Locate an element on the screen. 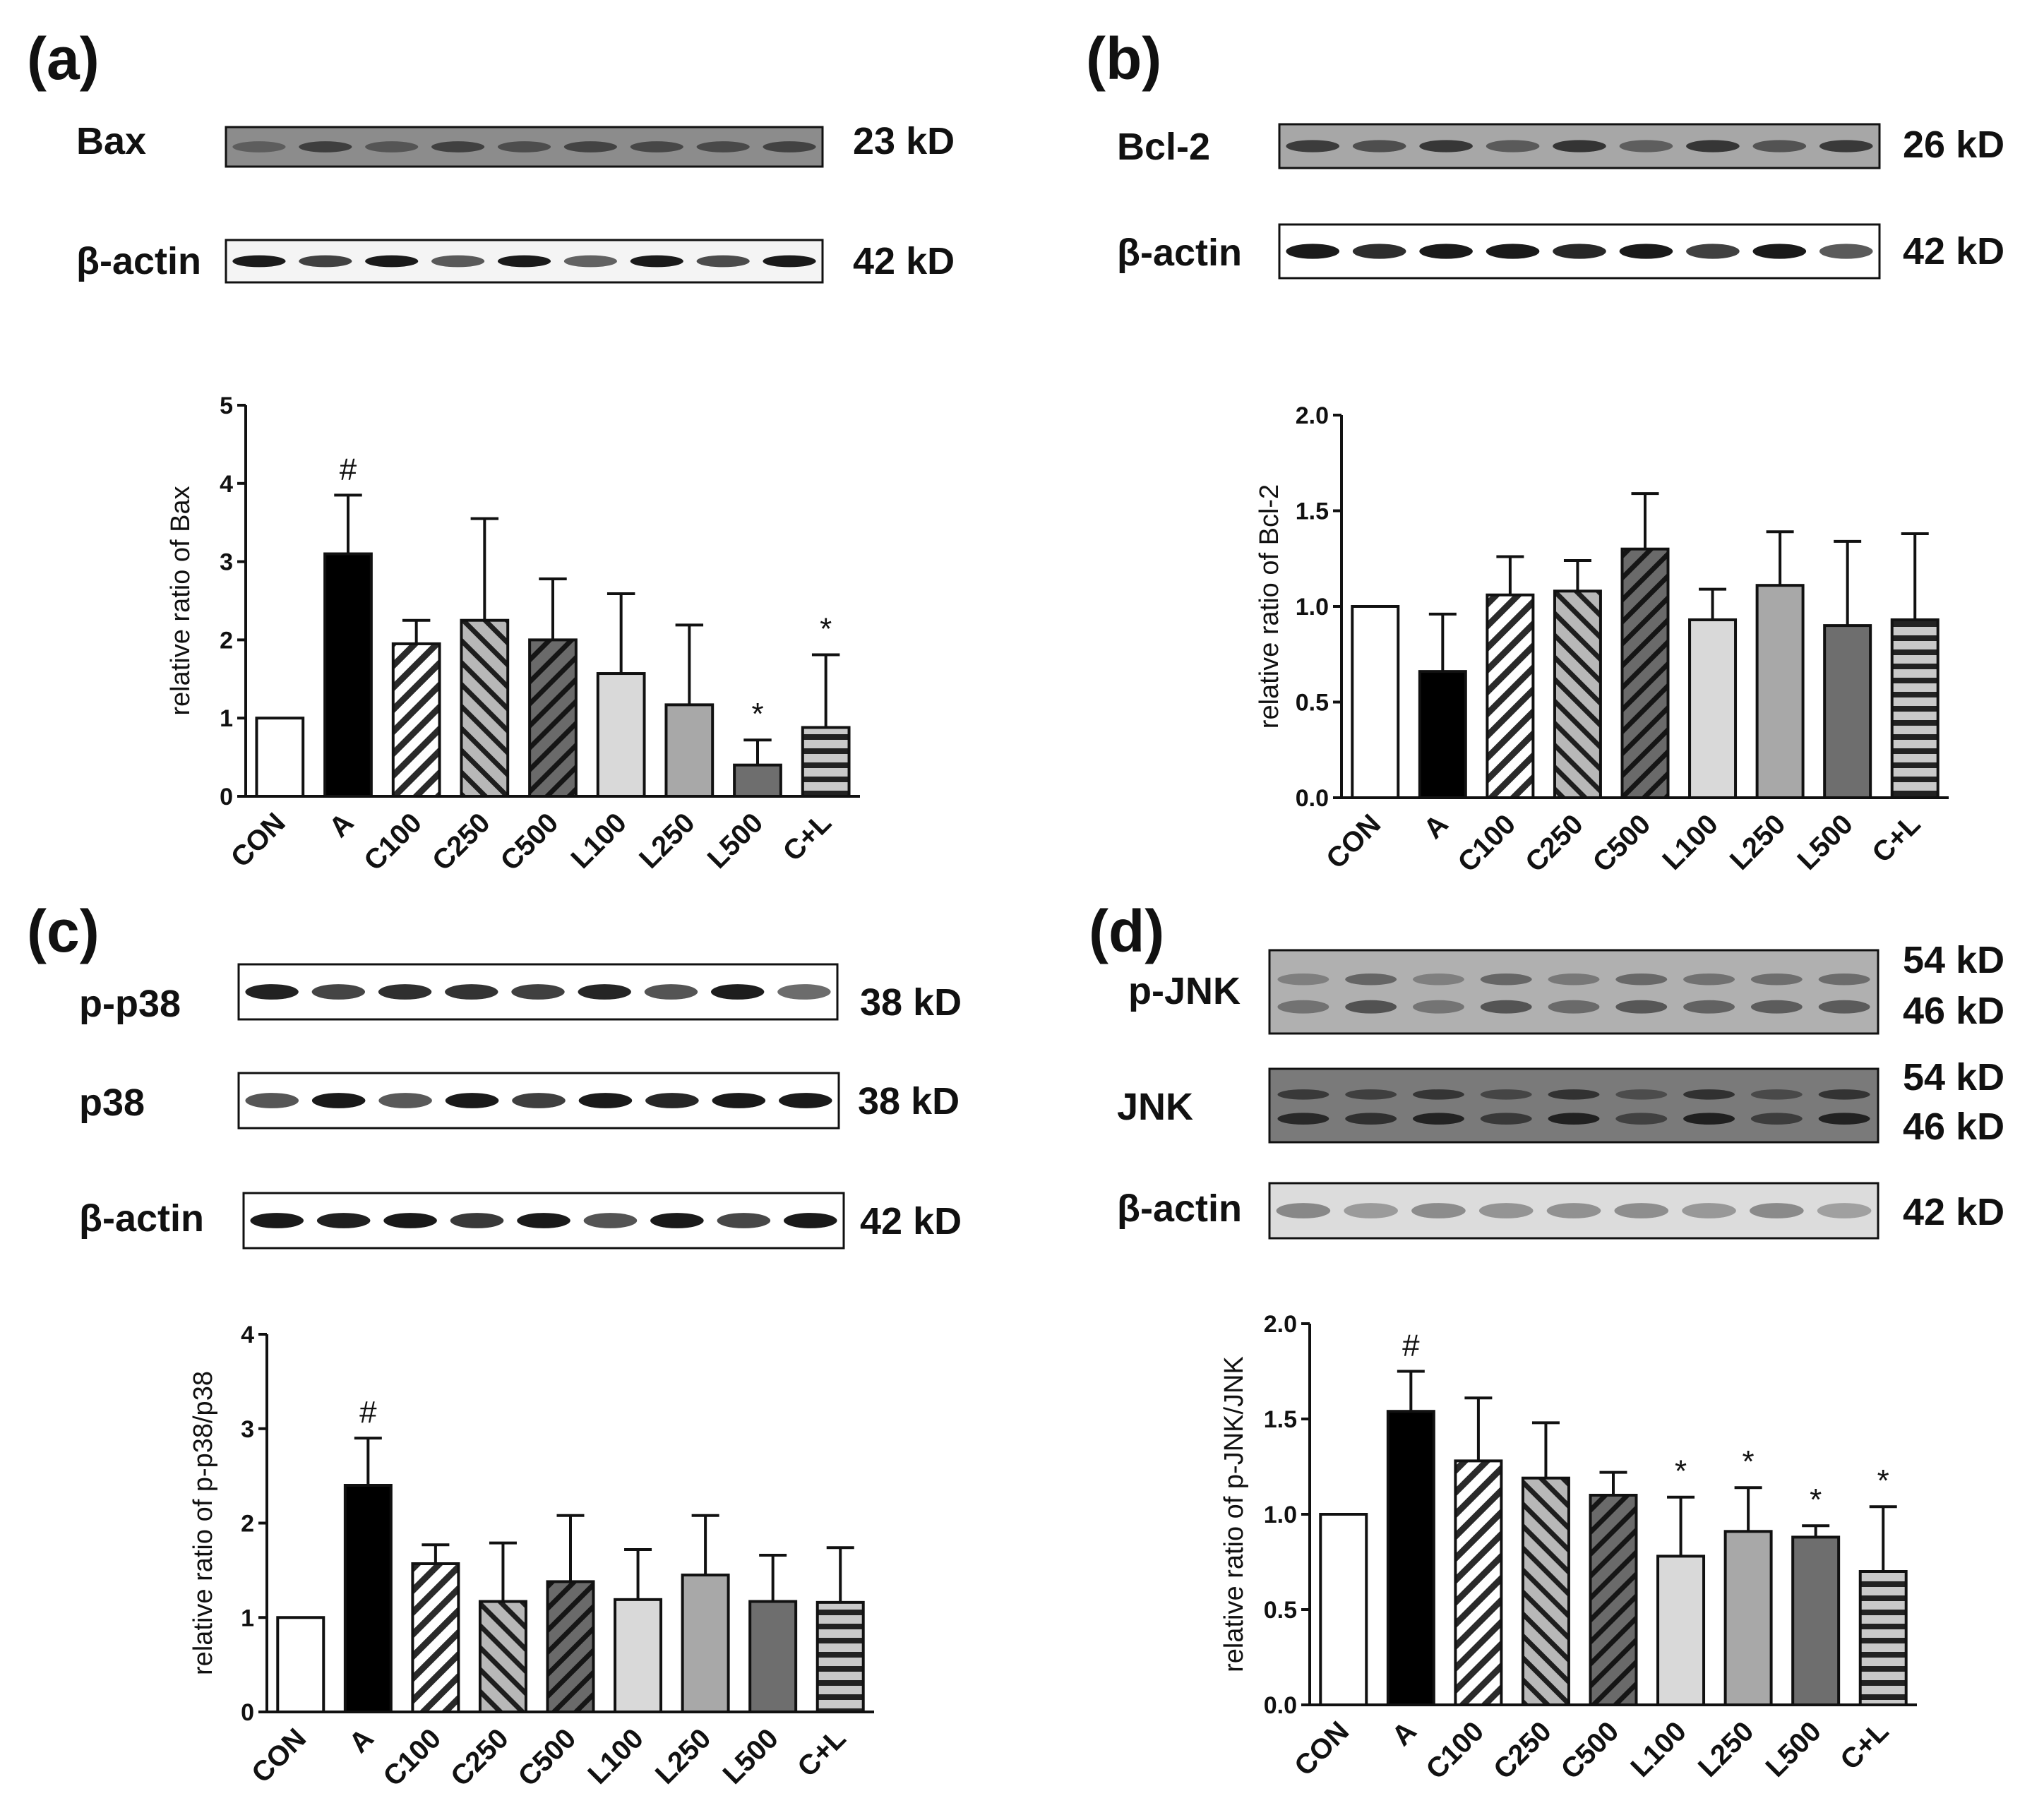 This screenshot has height=1815, width=2044. y-axis-label: relative ratio of Bcl-2 is located at coordinates (1269, 606).